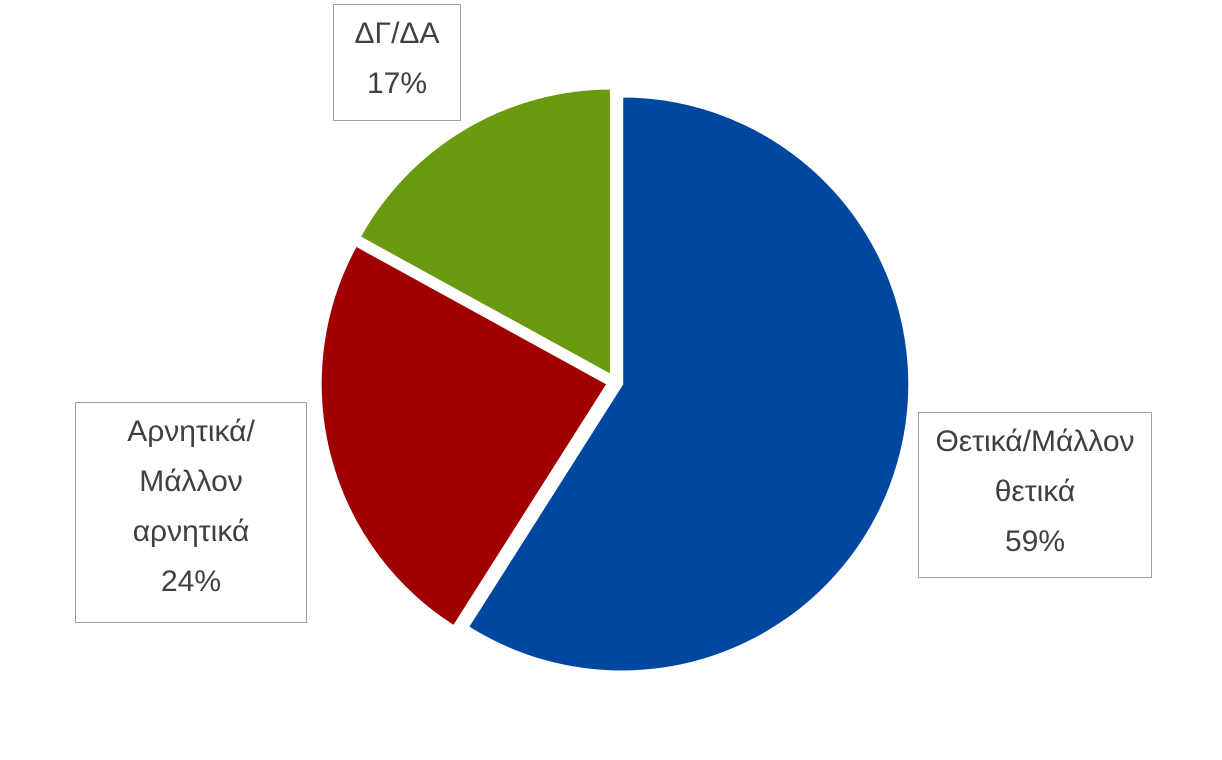 The image size is (1222, 760). Describe the element at coordinates (1035, 541) in the screenshot. I see `value-label: 59%` at that location.